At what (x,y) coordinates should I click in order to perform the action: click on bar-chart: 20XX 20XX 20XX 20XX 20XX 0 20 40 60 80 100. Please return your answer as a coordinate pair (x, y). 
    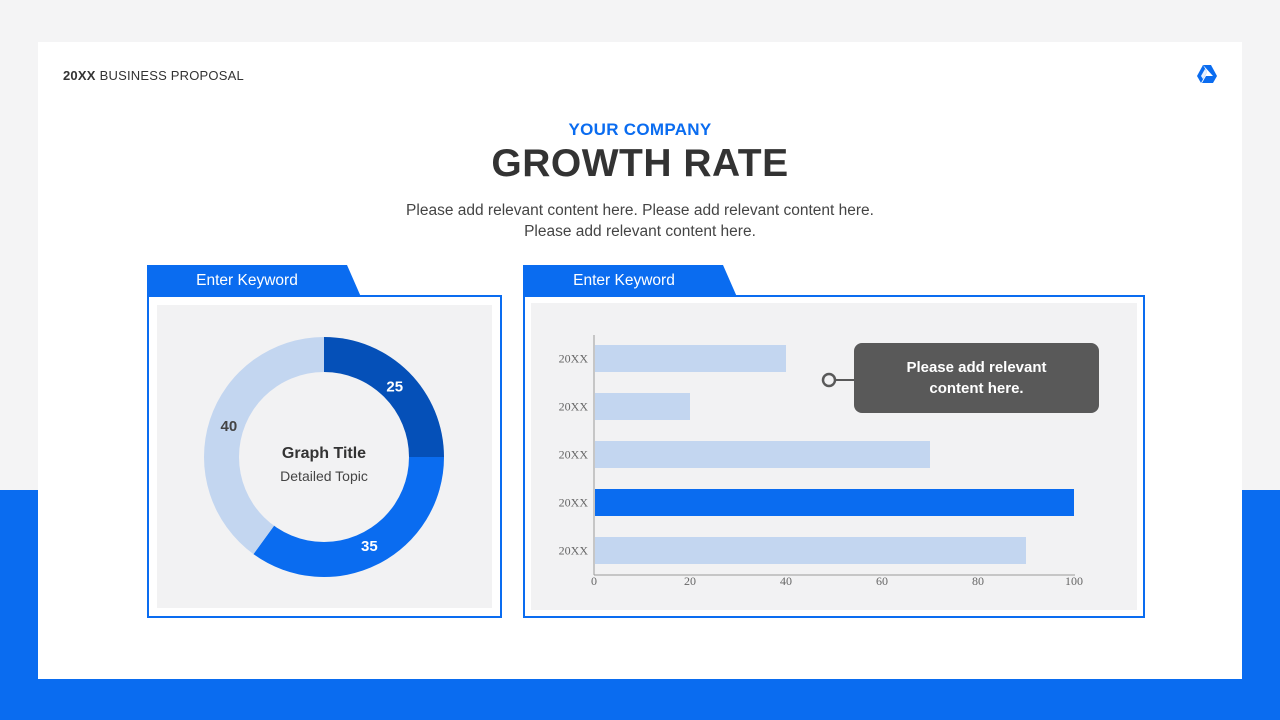
    Looking at the image, I should click on (821, 461).